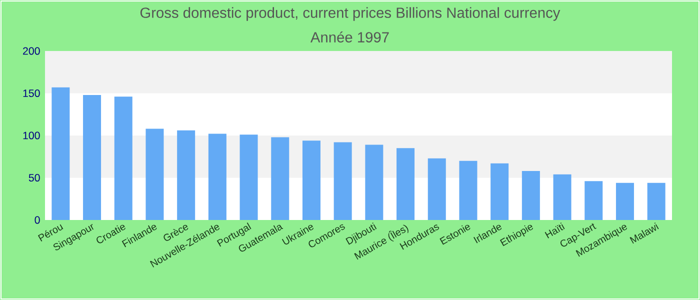 The width and height of the screenshot is (700, 300). Describe the element at coordinates (31, 51) in the screenshot. I see `y-tick-label: 200` at that location.